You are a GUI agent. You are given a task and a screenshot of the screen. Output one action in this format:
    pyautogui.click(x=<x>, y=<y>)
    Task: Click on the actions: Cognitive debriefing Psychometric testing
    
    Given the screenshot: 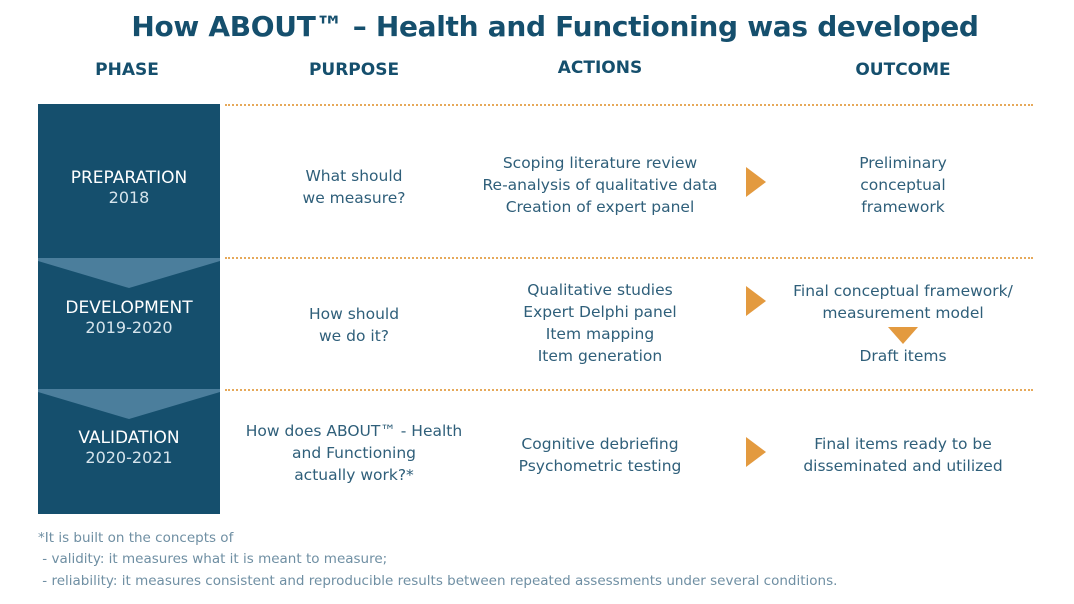 What is the action you would take?
    pyautogui.click(x=600, y=455)
    